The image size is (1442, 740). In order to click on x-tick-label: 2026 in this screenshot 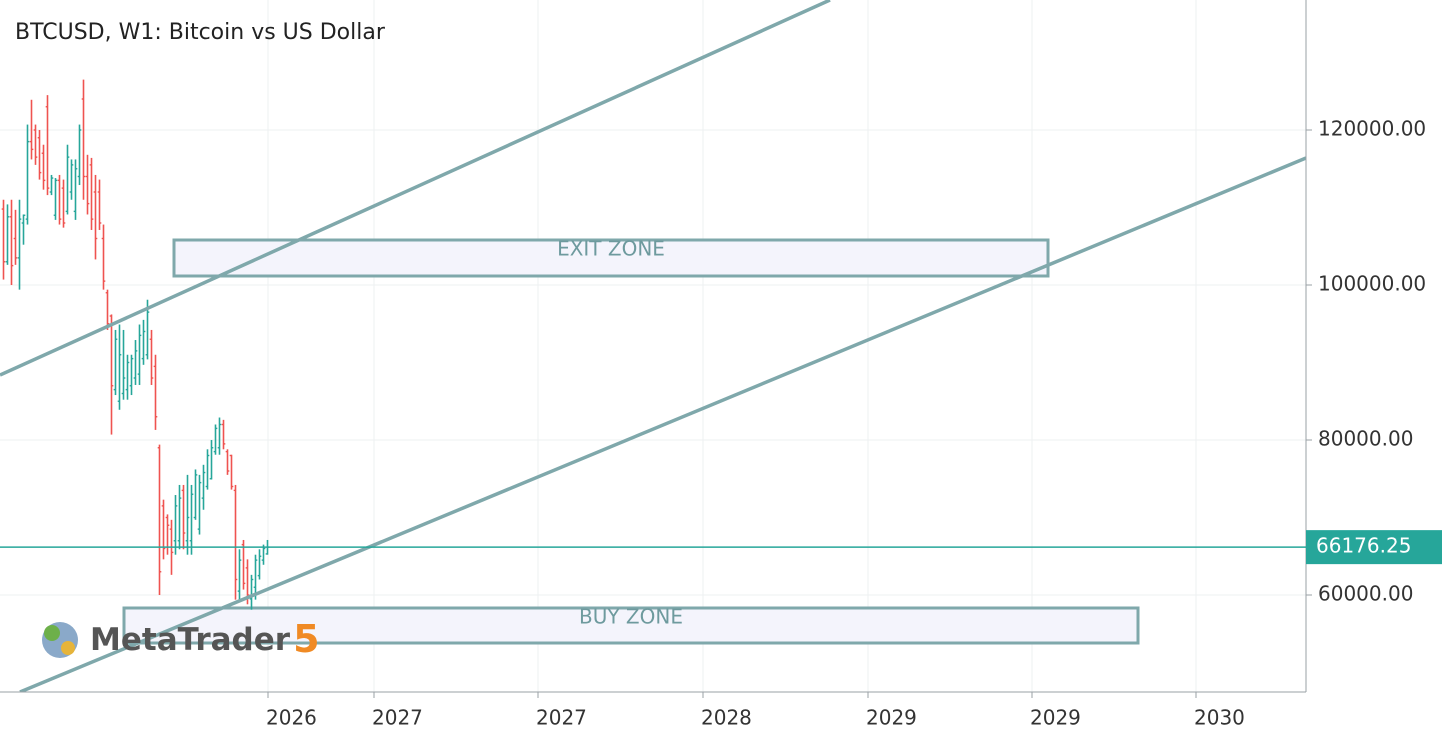, I will do `click(291, 718)`.